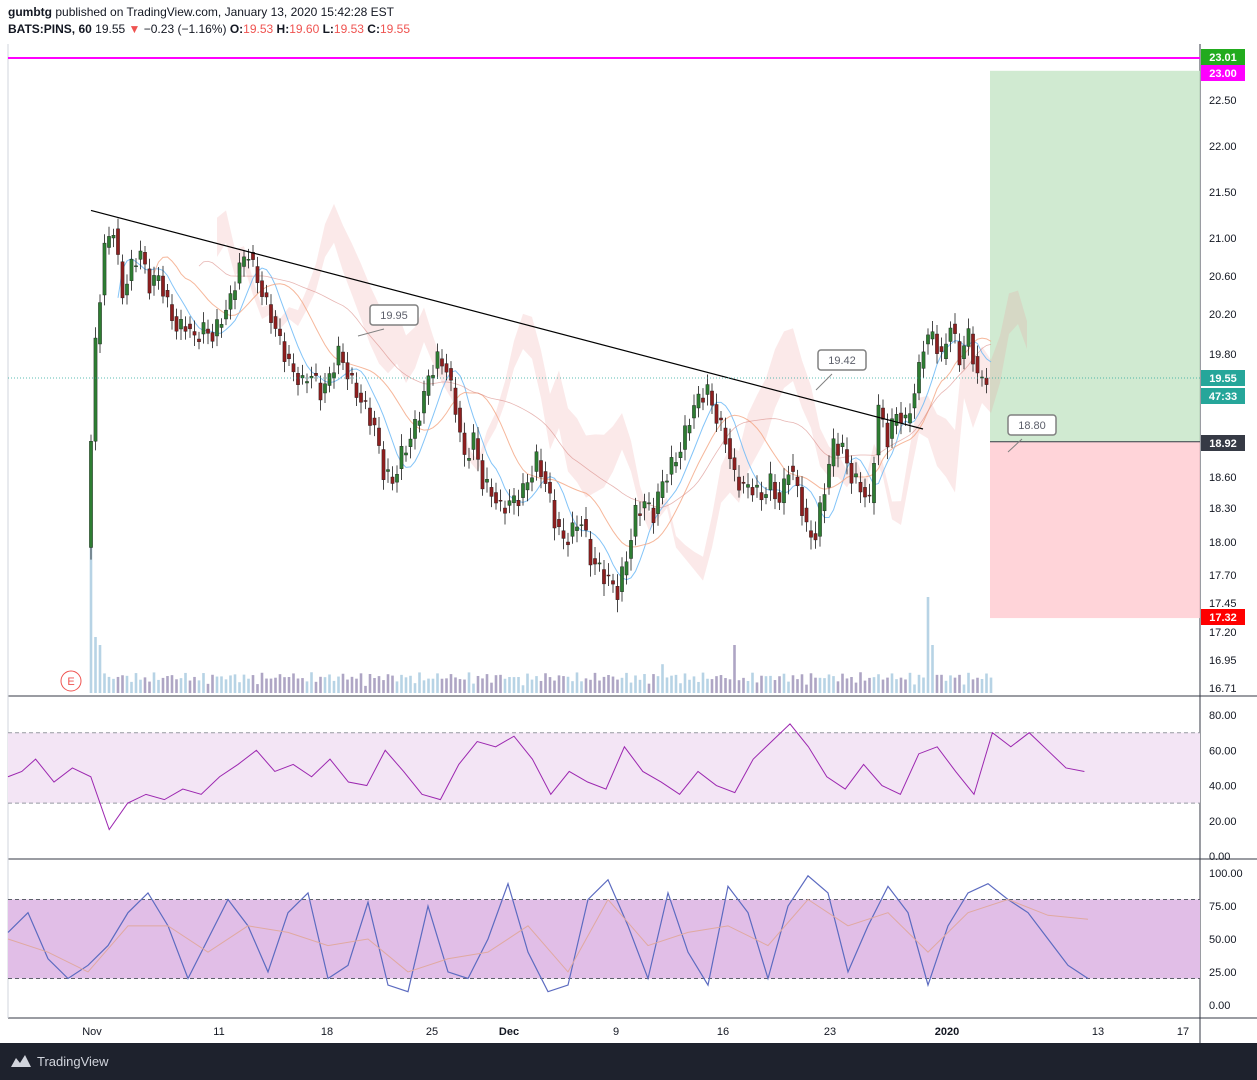  I want to click on price-tick-label: 22.00, so click(1223, 147).